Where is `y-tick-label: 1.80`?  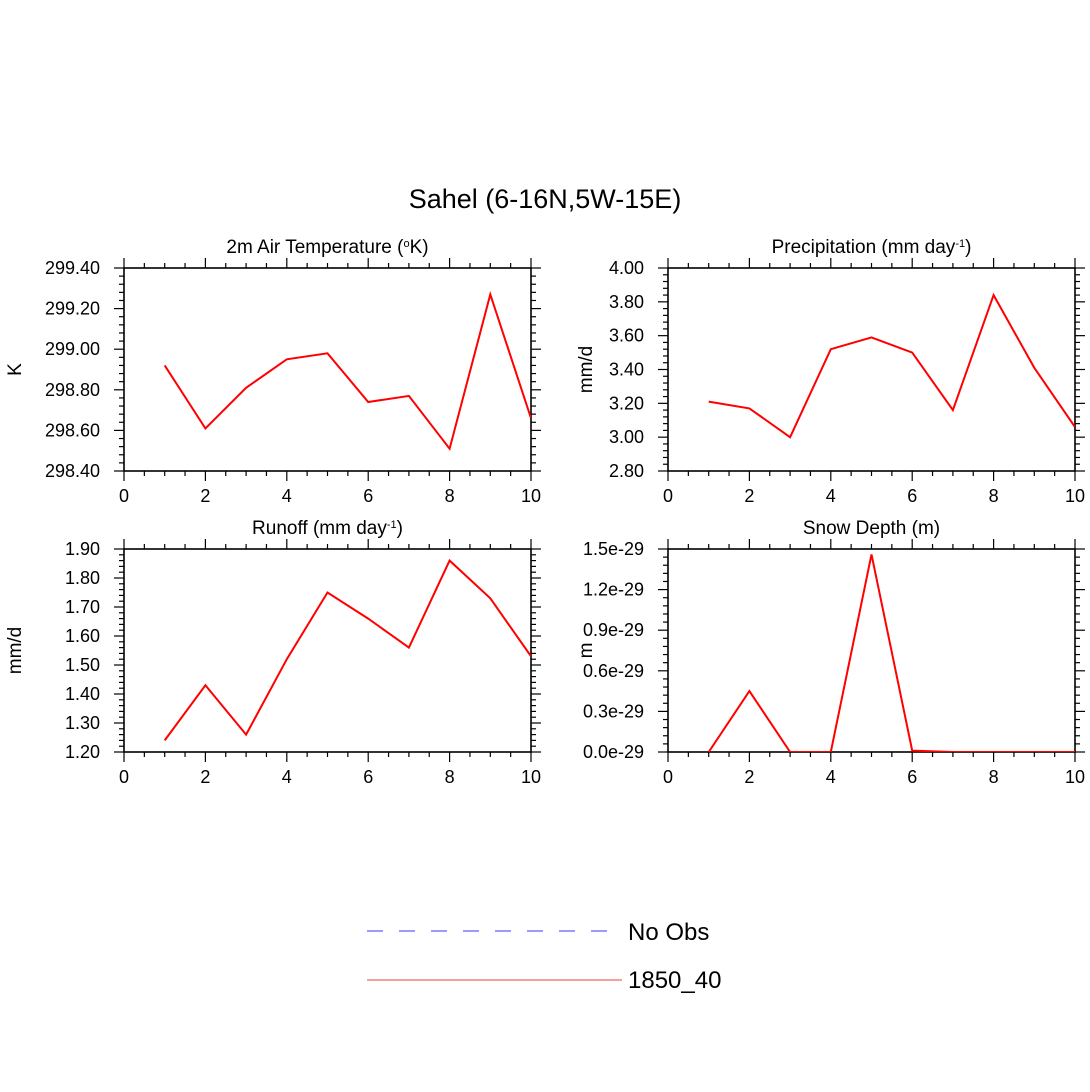
y-tick-label: 1.80 is located at coordinates (82, 578).